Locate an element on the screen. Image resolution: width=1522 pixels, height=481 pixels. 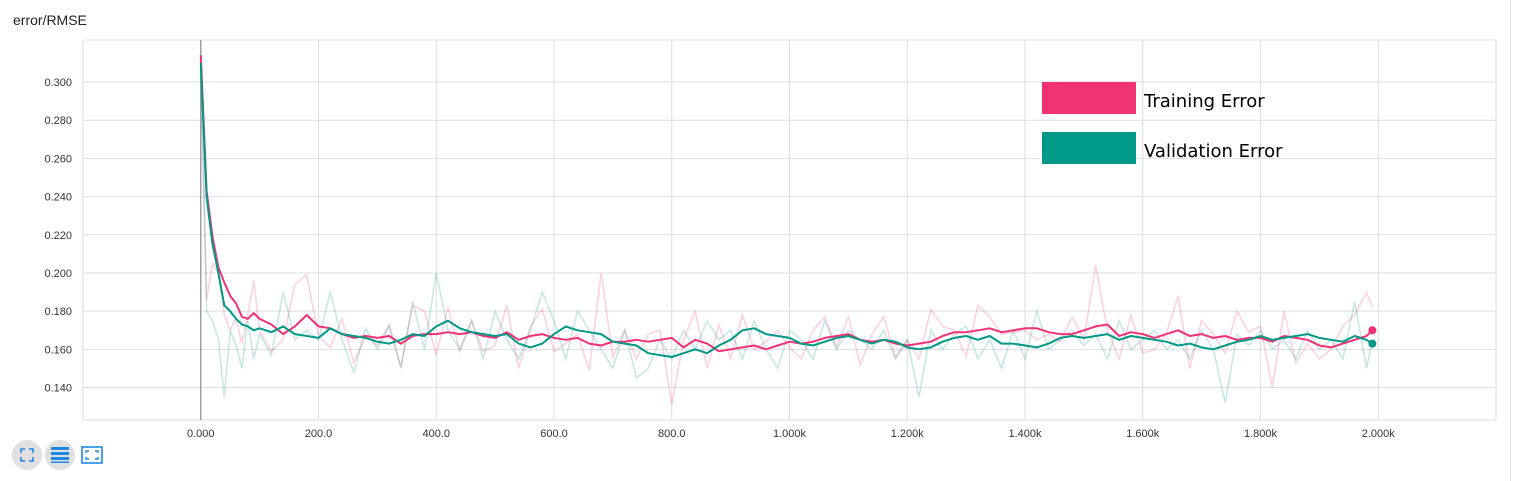
fit-domain-icon is located at coordinates (92, 455).